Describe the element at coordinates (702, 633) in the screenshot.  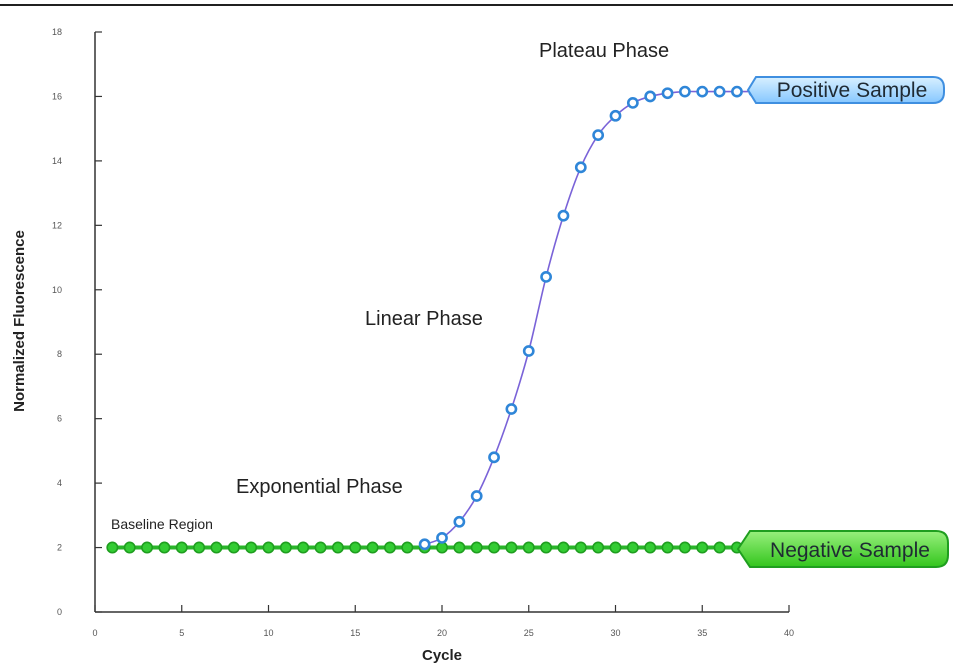
I see `x-tick-label: 35` at that location.